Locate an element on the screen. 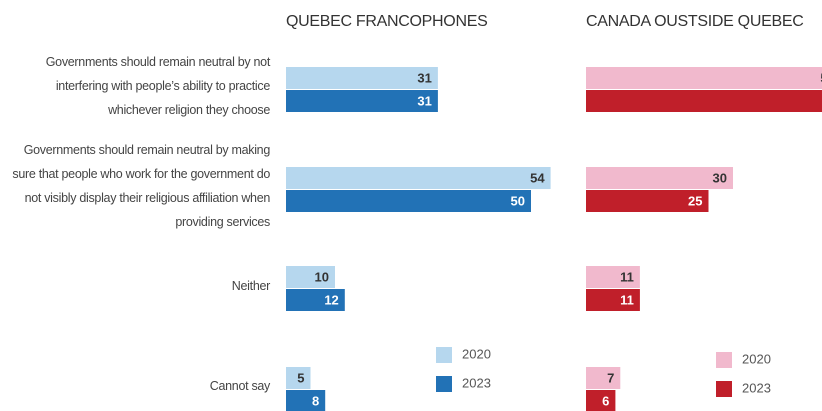 This screenshot has height=411, width=822. panel-title: CANADA OUSTSIDE QUEBEC is located at coordinates (694, 21).